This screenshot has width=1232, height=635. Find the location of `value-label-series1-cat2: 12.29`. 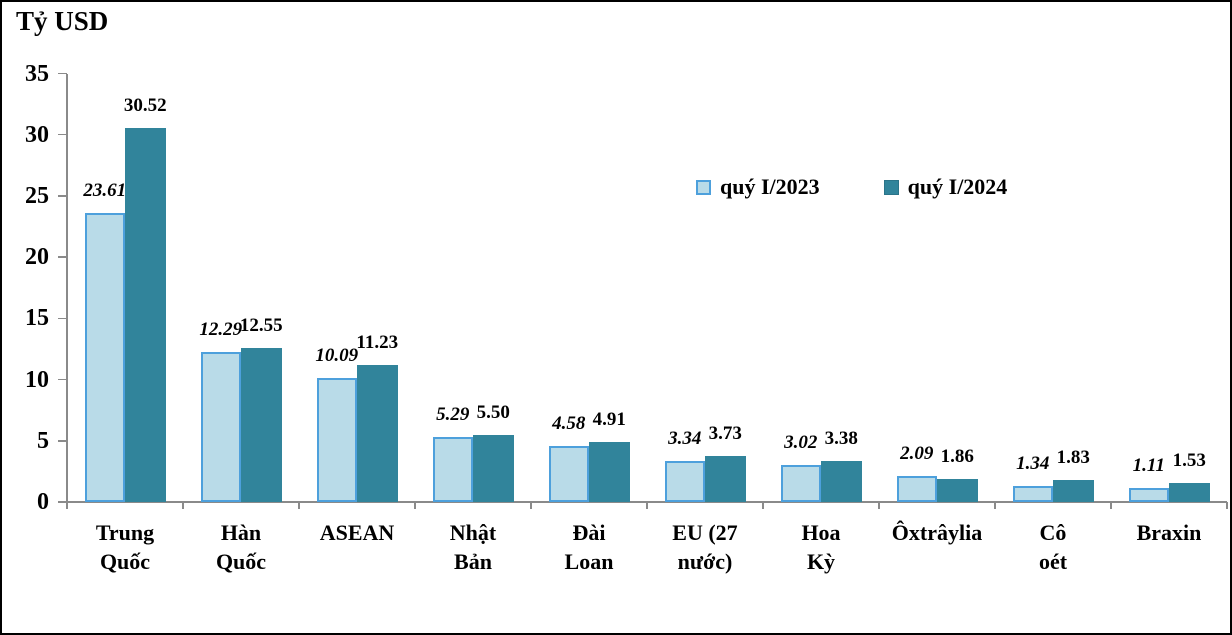

value-label-series1-cat2: 12.29 is located at coordinates (221, 329).